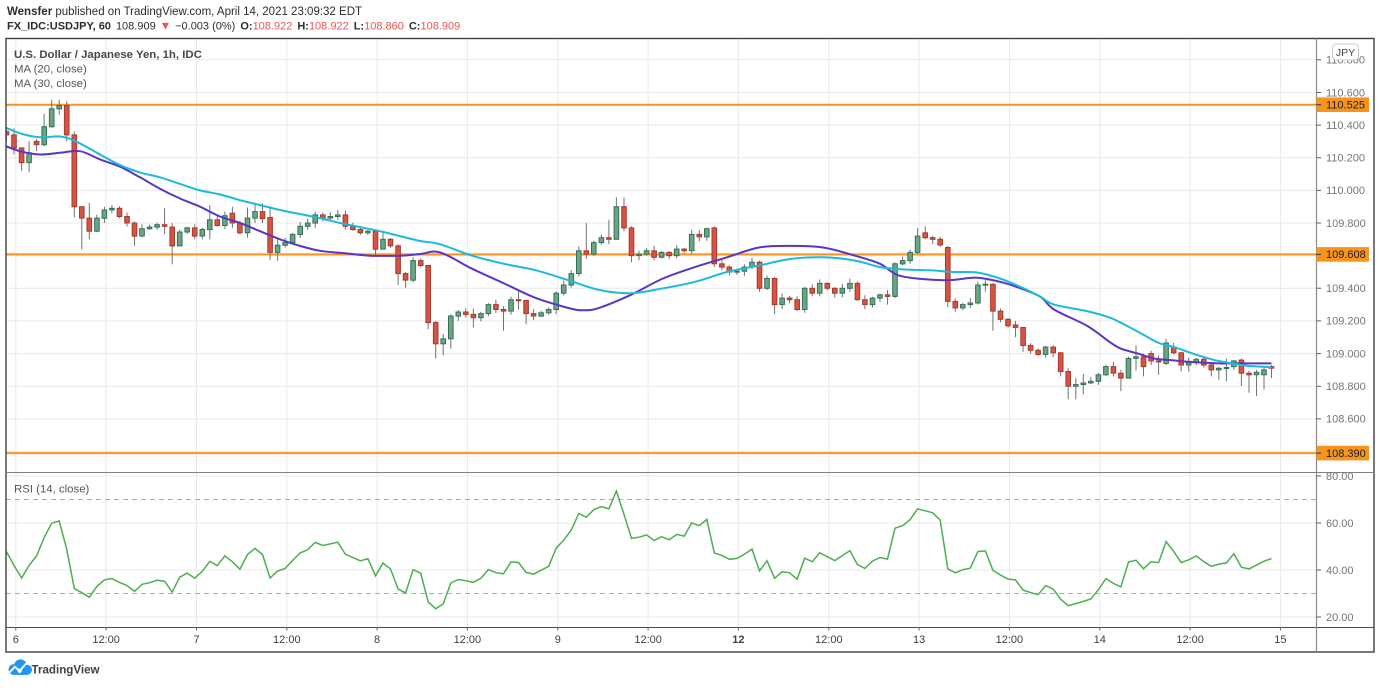  Describe the element at coordinates (52, 490) in the screenshot. I see `svg-text: RSI (14, close)` at that location.